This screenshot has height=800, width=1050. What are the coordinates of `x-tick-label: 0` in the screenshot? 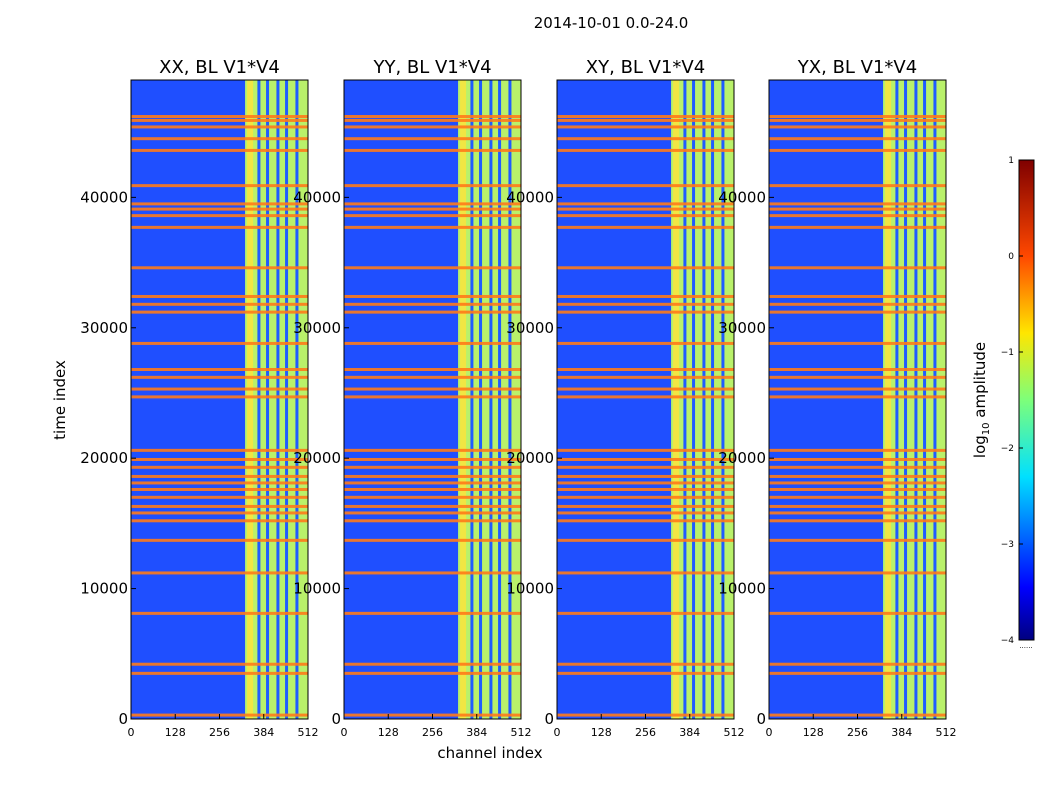 It's located at (557, 732).